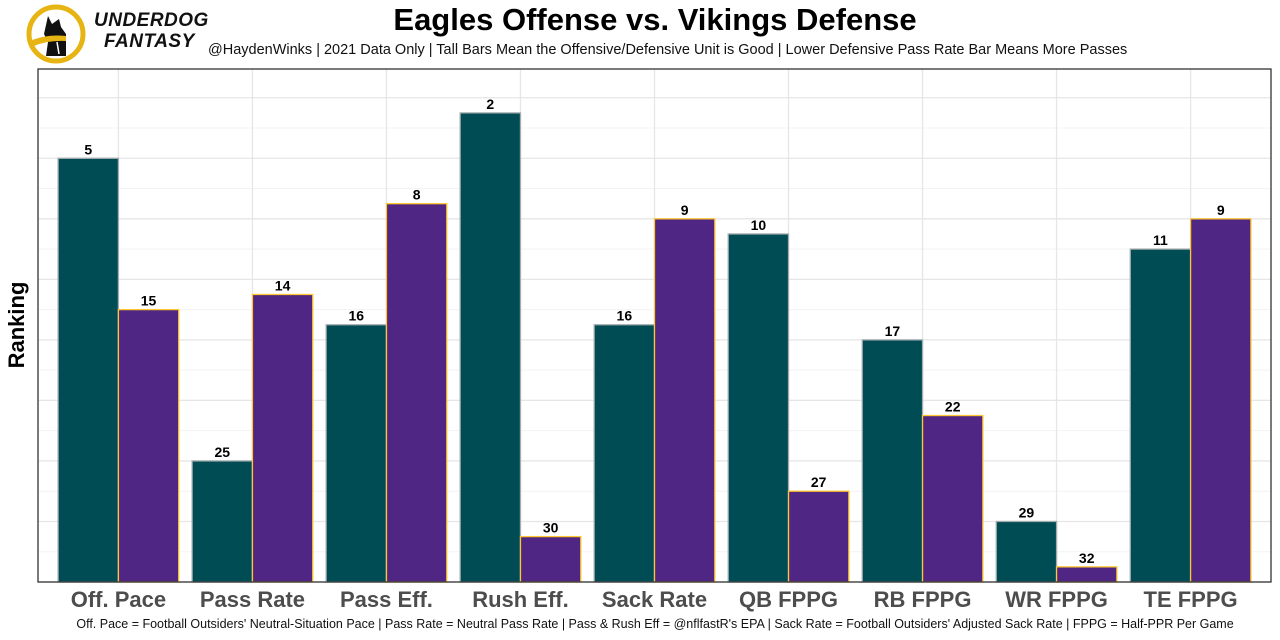  I want to click on data-label: 22, so click(953, 407).